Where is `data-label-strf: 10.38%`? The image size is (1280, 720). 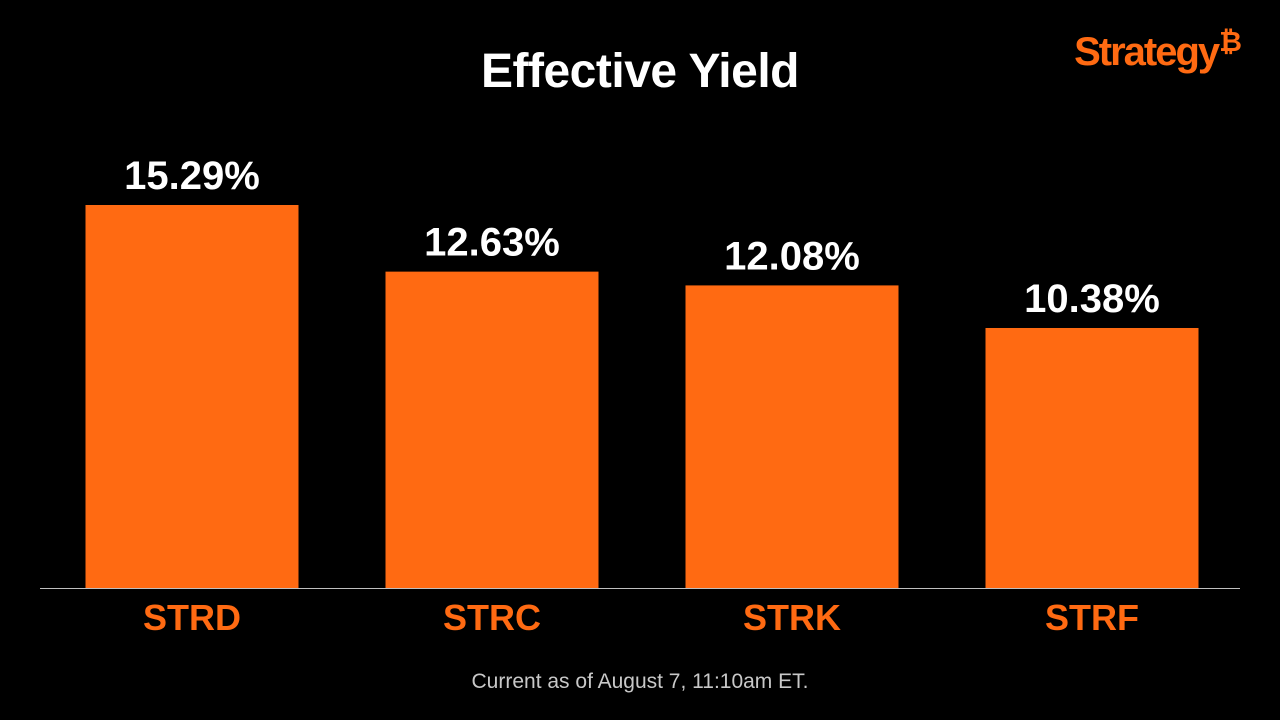
data-label-strf: 10.38% is located at coordinates (1092, 299).